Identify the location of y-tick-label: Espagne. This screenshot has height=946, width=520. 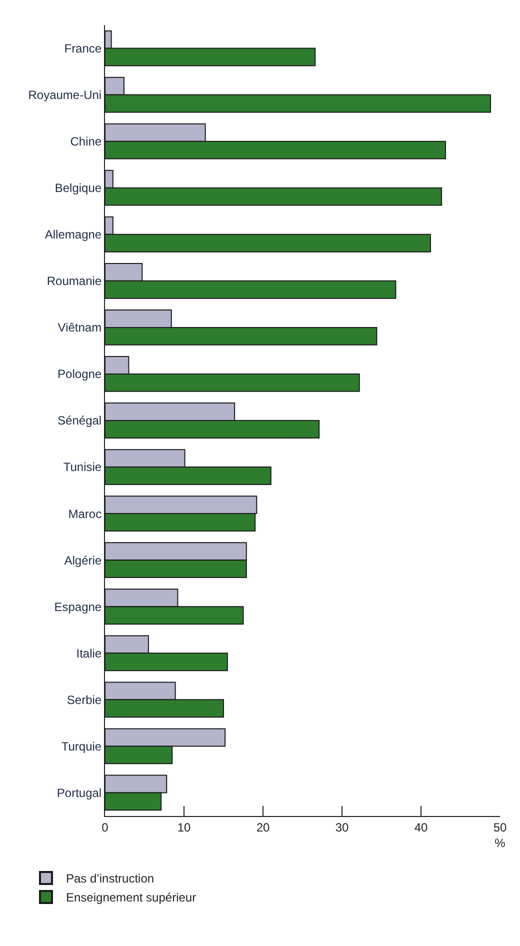
(78, 607).